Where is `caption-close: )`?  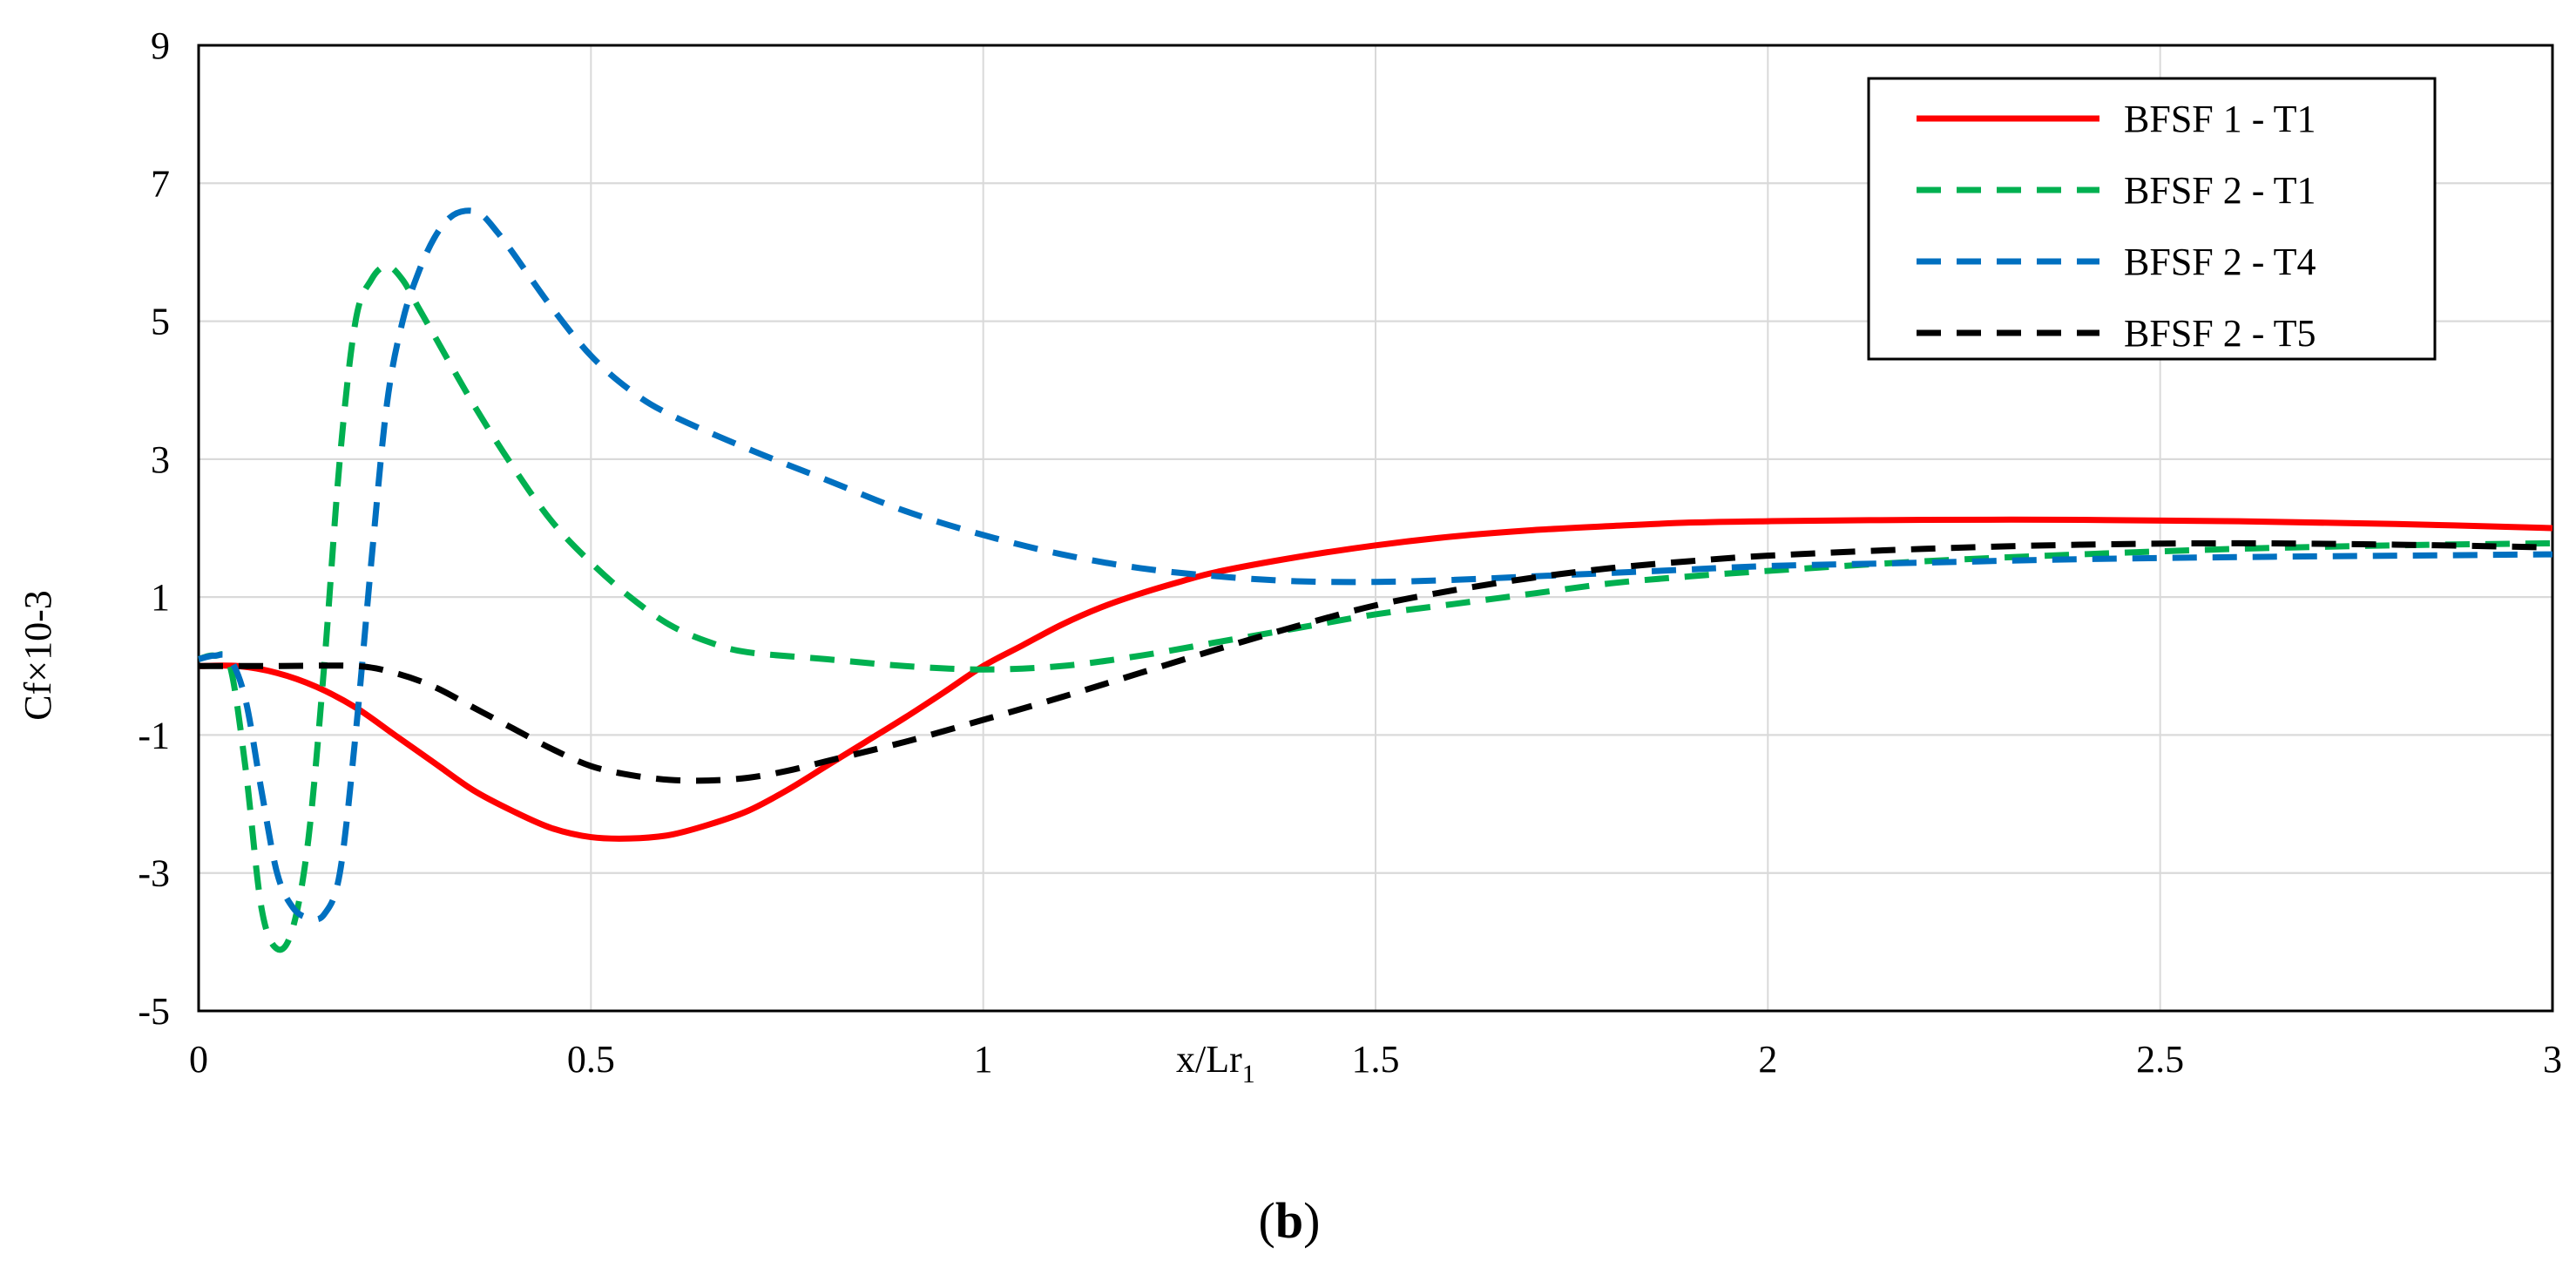 caption-close: ) is located at coordinates (1311, 1220).